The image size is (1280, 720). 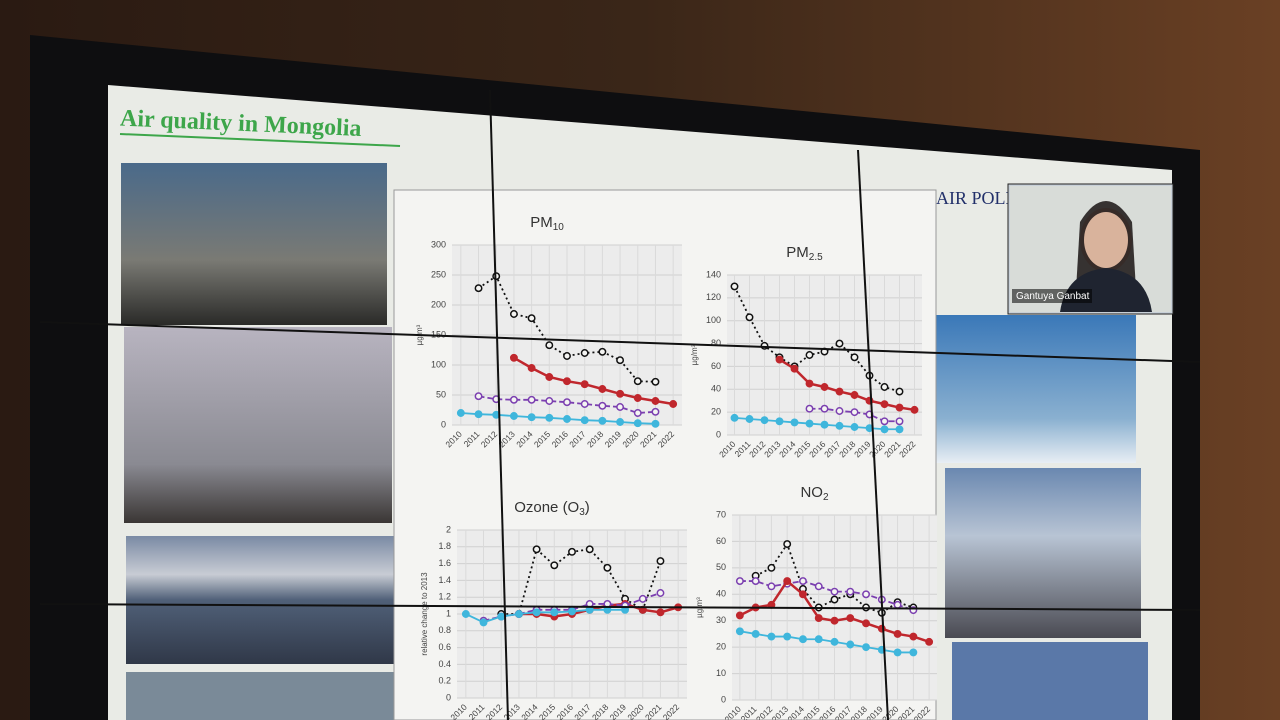 What do you see at coordinates (826, 497) in the screenshot?
I see `title-subscript: 2` at bounding box center [826, 497].